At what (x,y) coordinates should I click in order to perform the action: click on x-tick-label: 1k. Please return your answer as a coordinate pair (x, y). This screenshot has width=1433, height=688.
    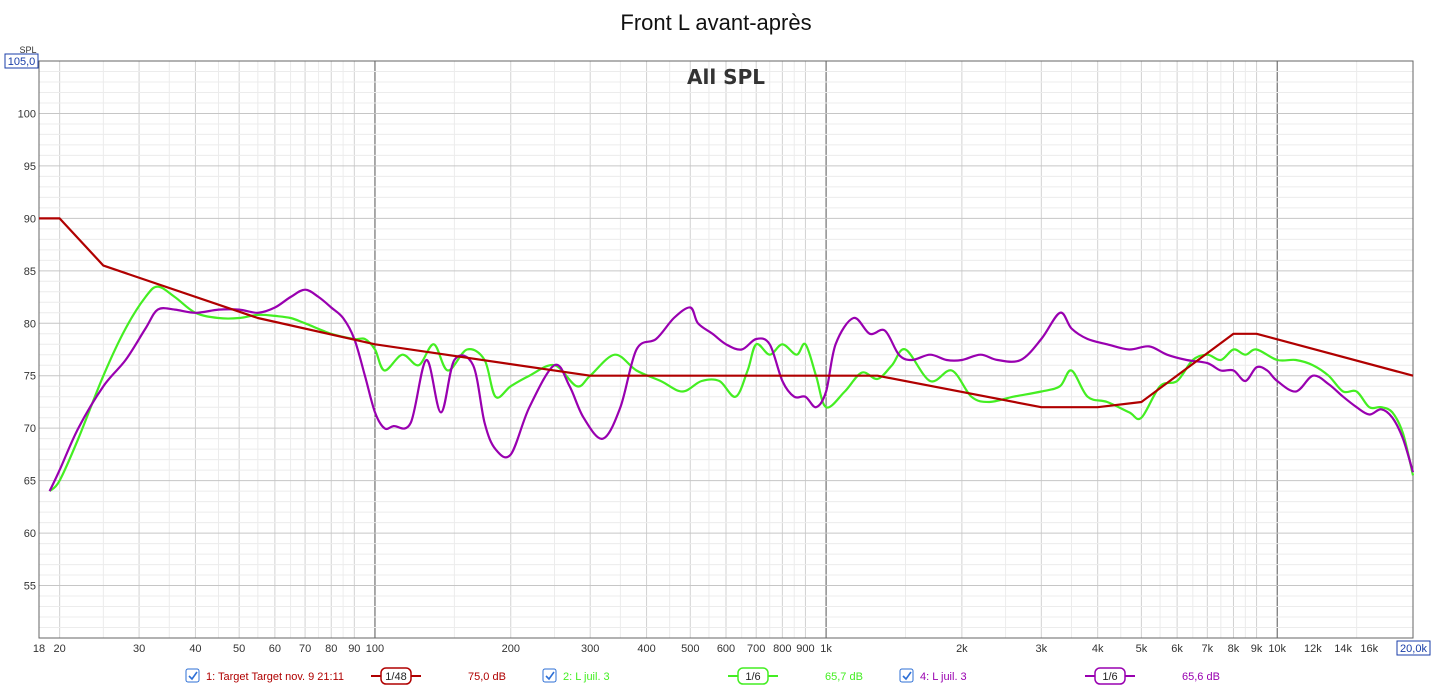
    Looking at the image, I should click on (826, 649).